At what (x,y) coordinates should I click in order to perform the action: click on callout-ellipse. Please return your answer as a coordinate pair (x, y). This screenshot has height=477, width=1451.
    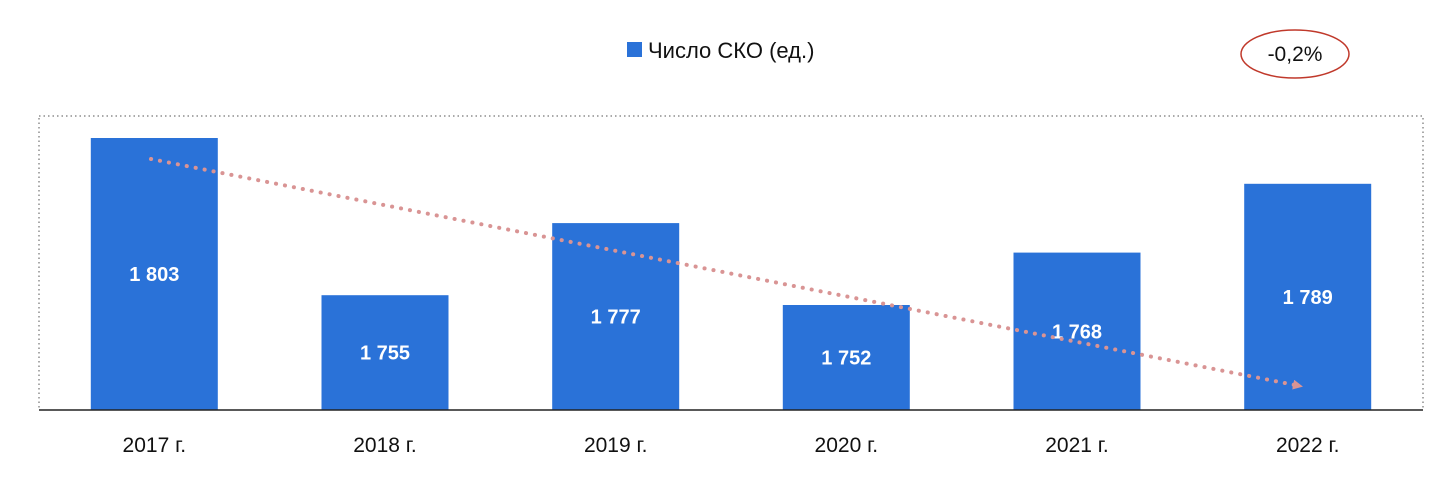
    Looking at the image, I should click on (1295, 54).